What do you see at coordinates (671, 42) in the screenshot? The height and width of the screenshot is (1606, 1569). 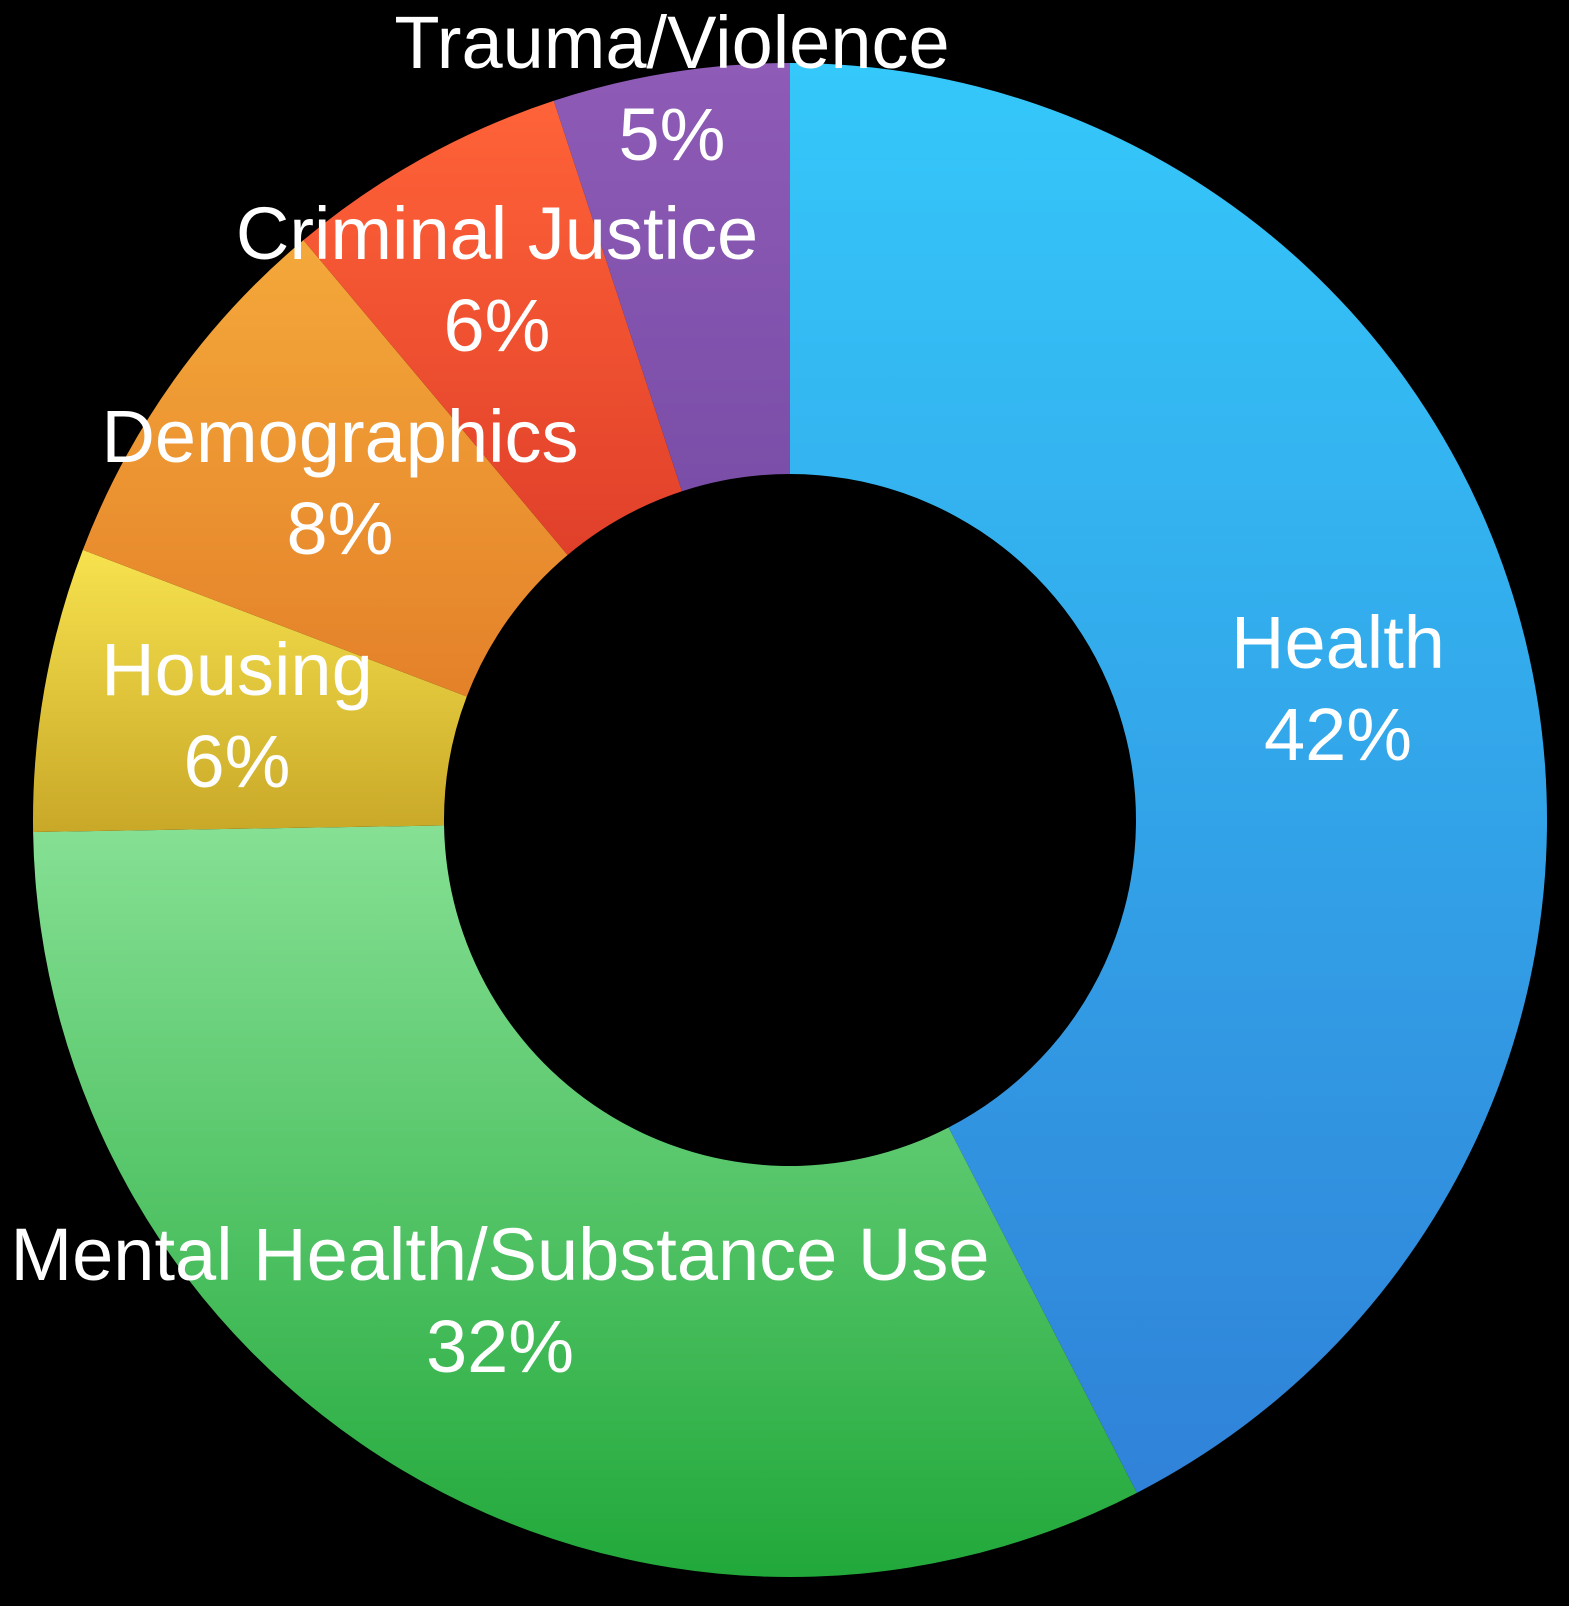 I see `slice-category-label: Trauma/Violence` at bounding box center [671, 42].